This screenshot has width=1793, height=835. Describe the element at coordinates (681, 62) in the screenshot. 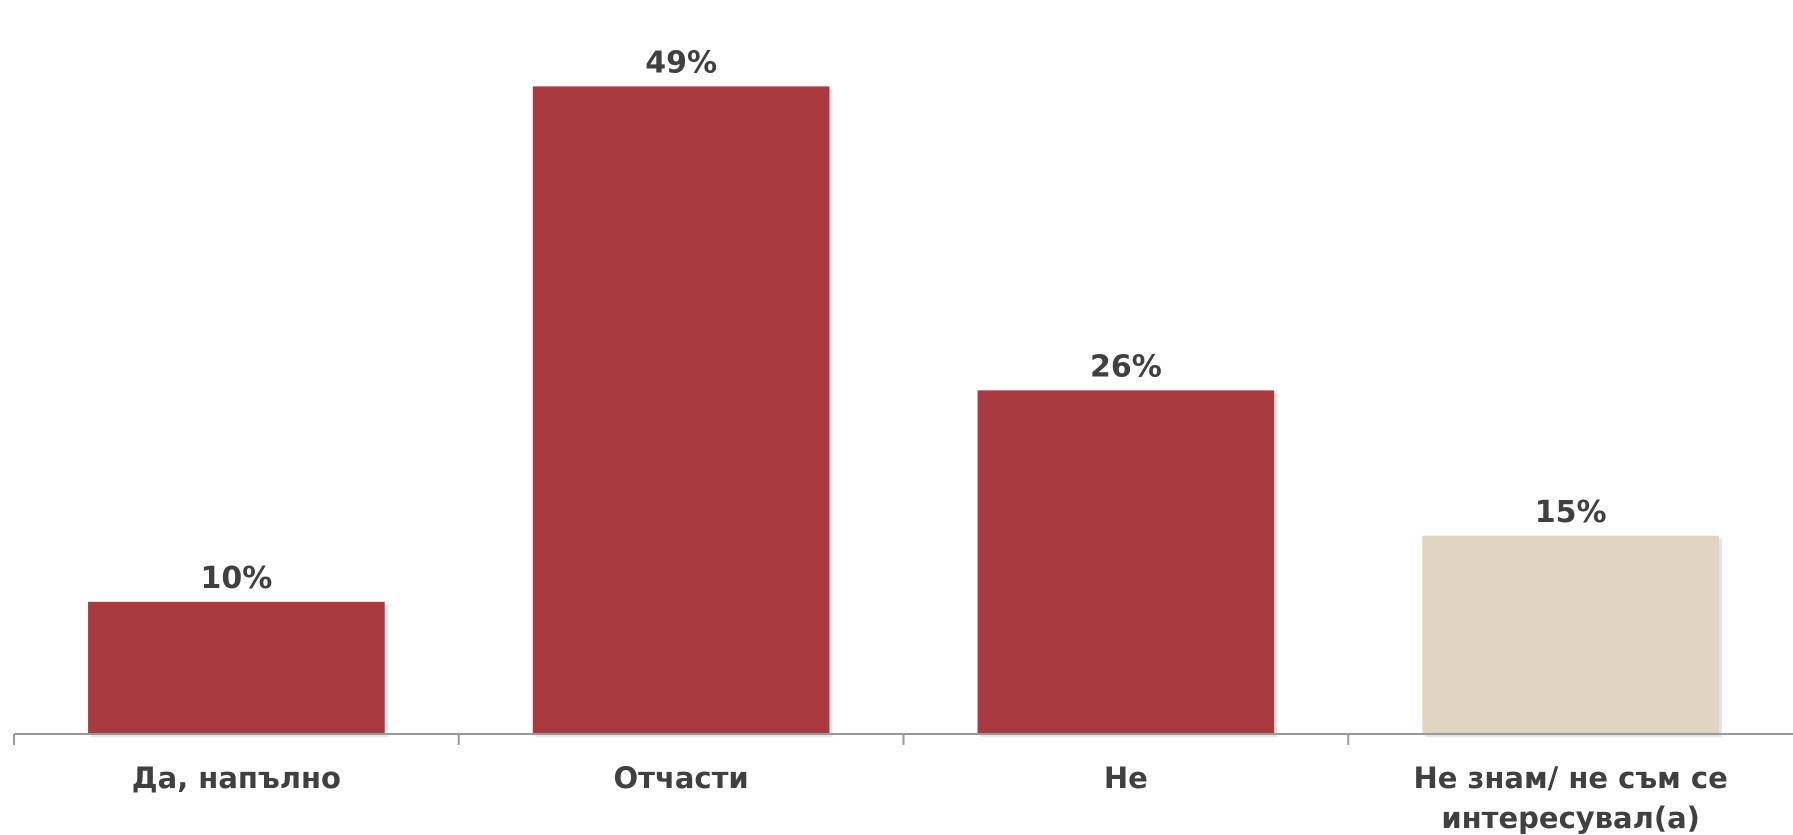

I see `data-label: 49%` at that location.